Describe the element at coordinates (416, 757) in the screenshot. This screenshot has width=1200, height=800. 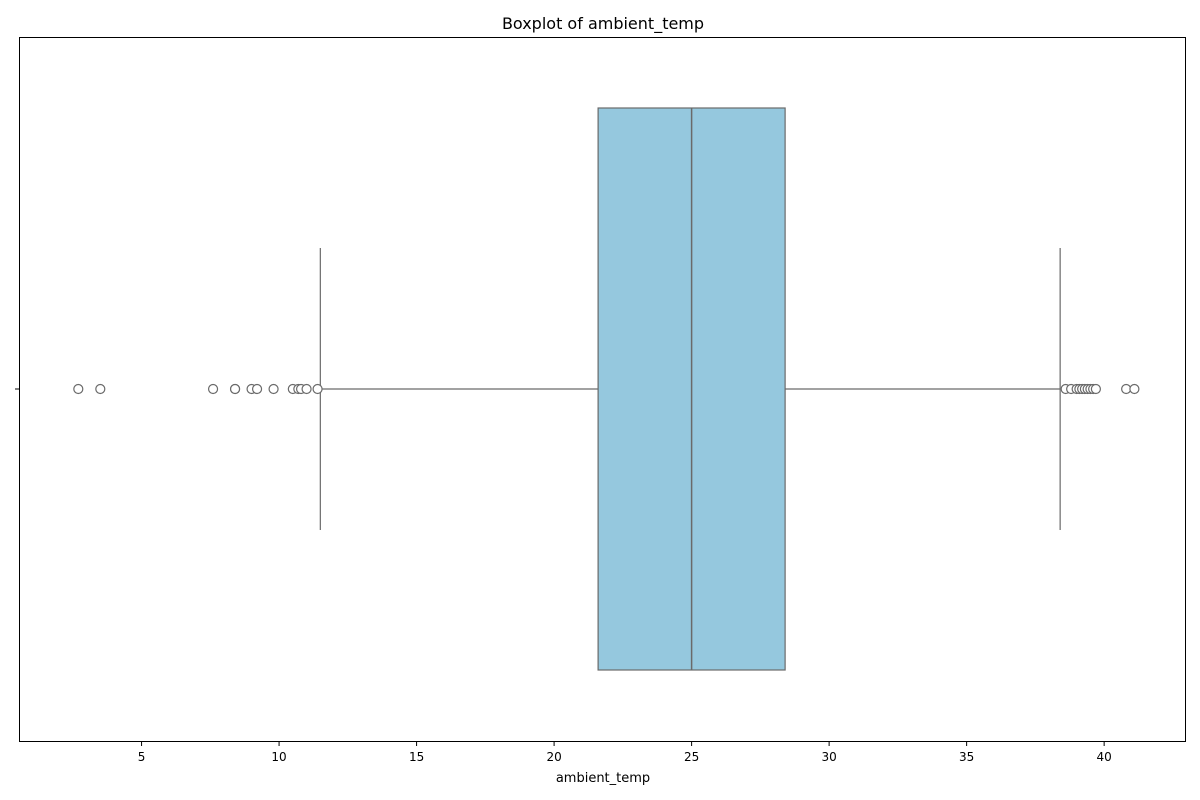
I see `x-axis-tick-label: 15` at that location.